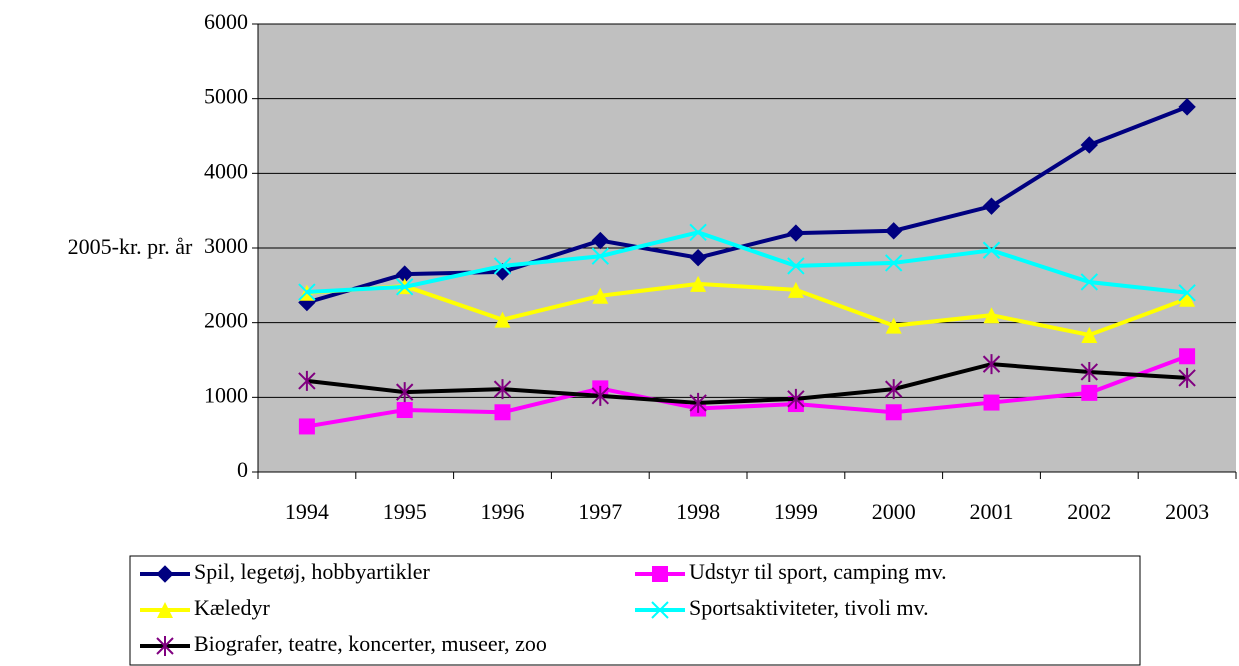  I want to click on y-tick-label: 4000, so click(226, 170).